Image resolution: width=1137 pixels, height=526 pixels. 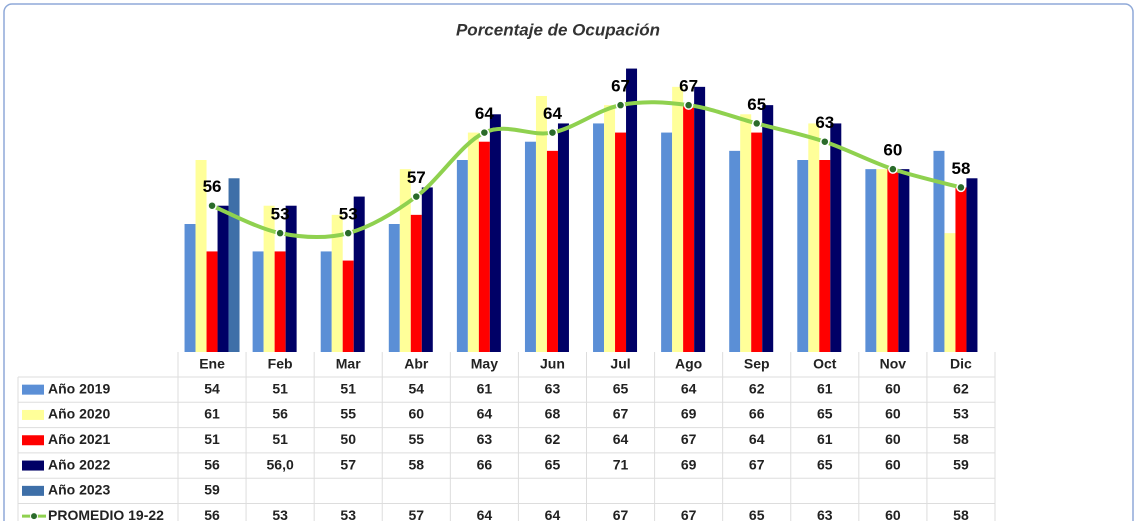 I want to click on x-tick-label: Feb, so click(x=280, y=364).